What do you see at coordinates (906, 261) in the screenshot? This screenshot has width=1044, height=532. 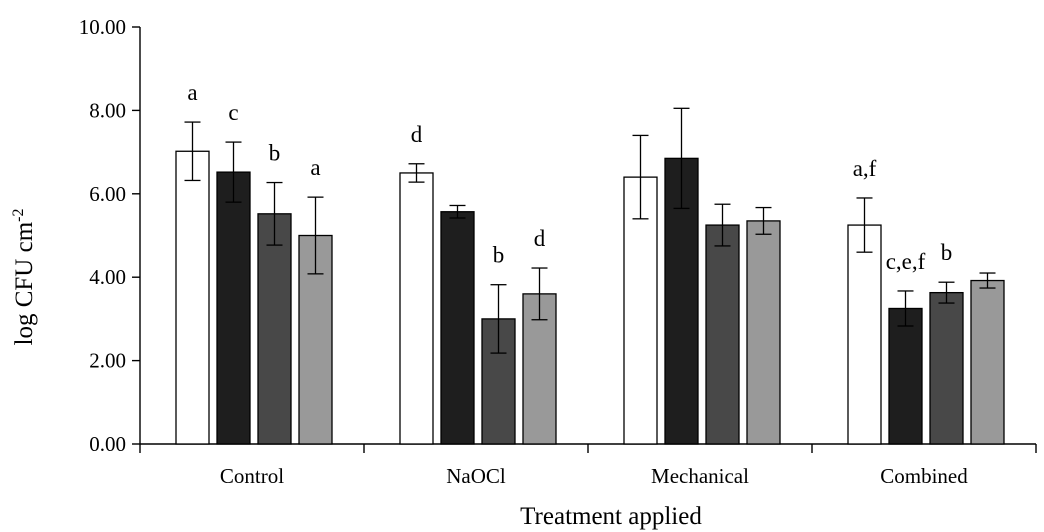 I see `significance-label: c,e,f` at bounding box center [906, 261].